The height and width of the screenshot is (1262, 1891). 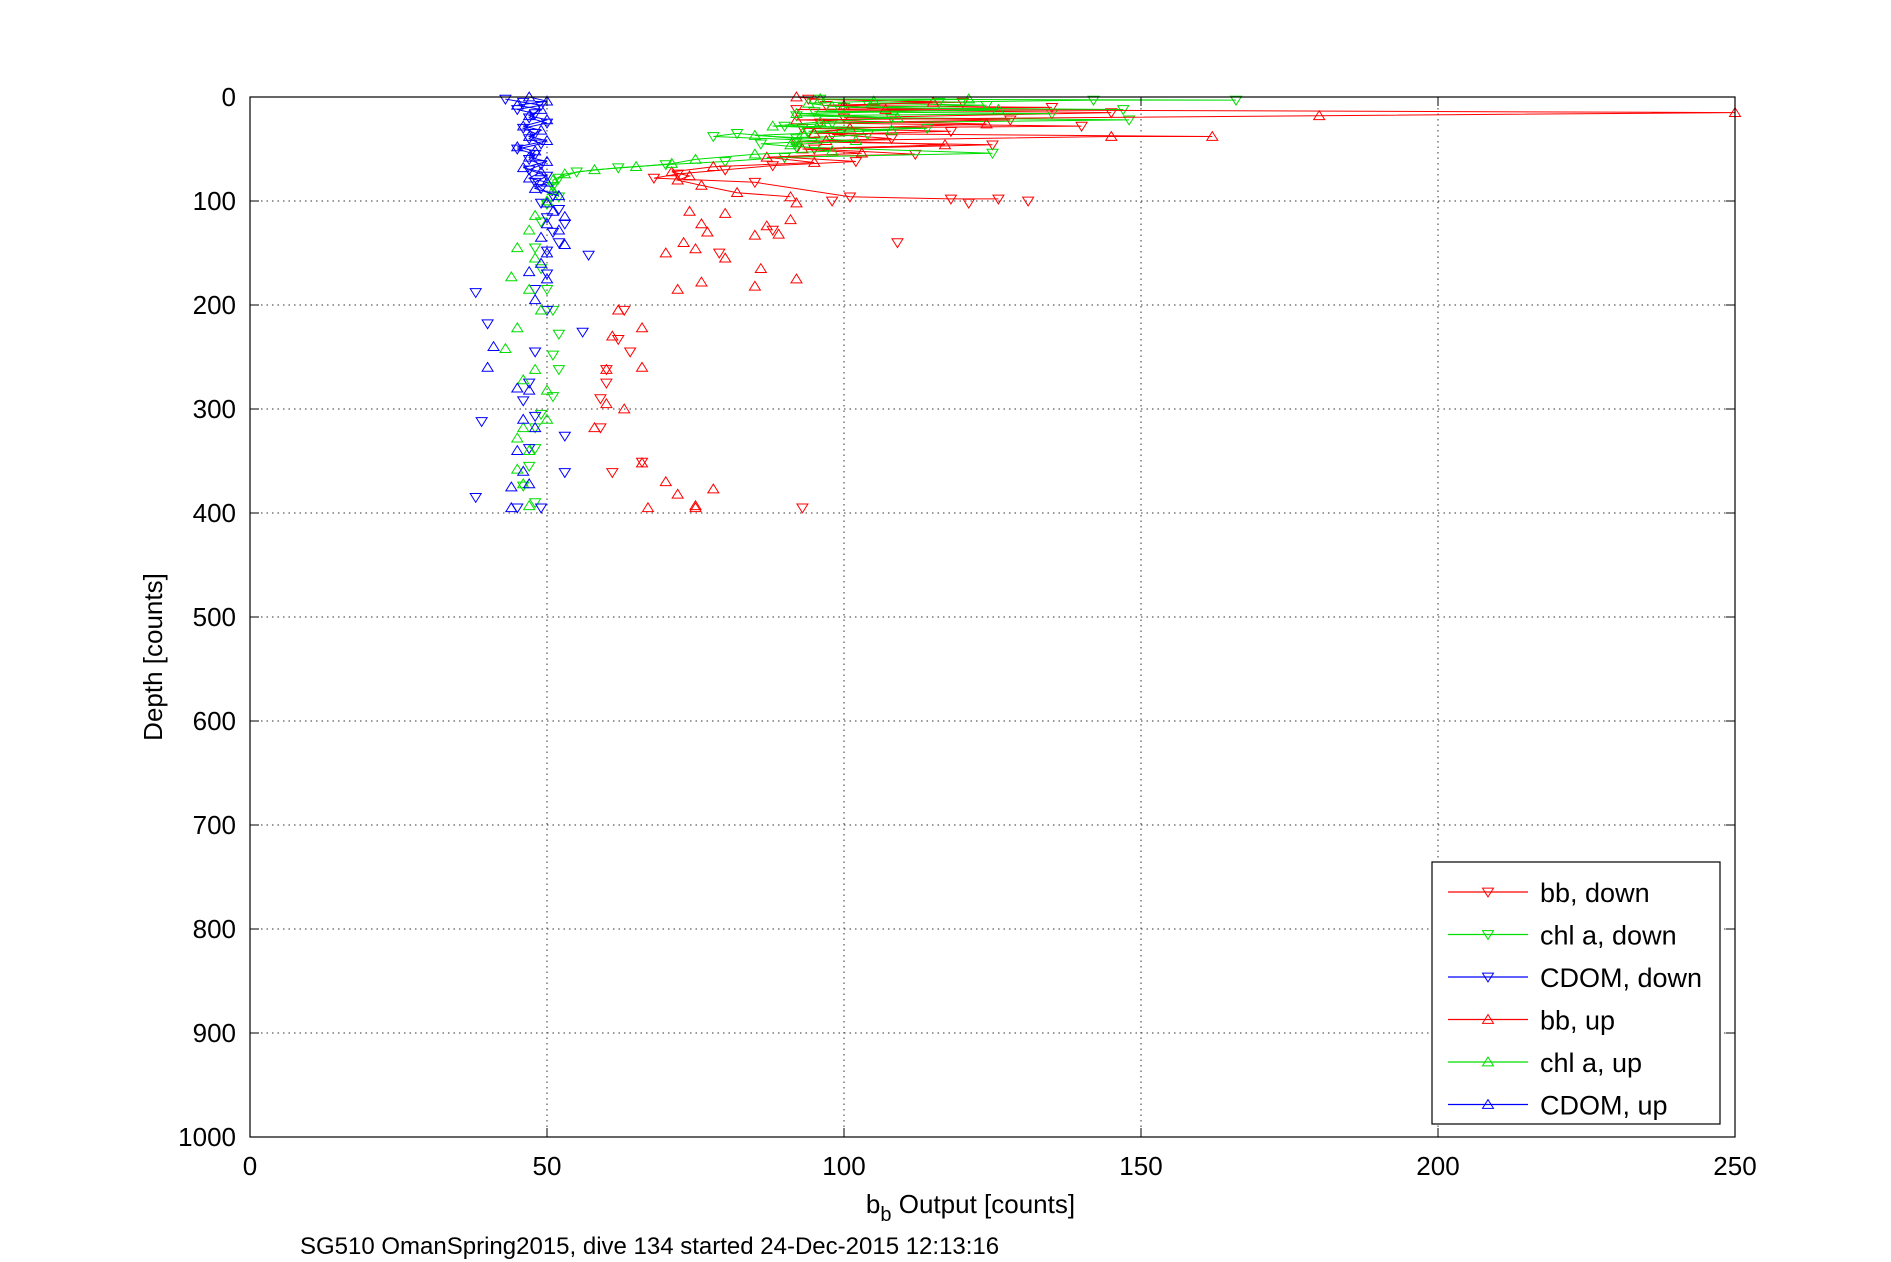 What do you see at coordinates (1140, 1166) in the screenshot?
I see `x-tick-label: 150` at bounding box center [1140, 1166].